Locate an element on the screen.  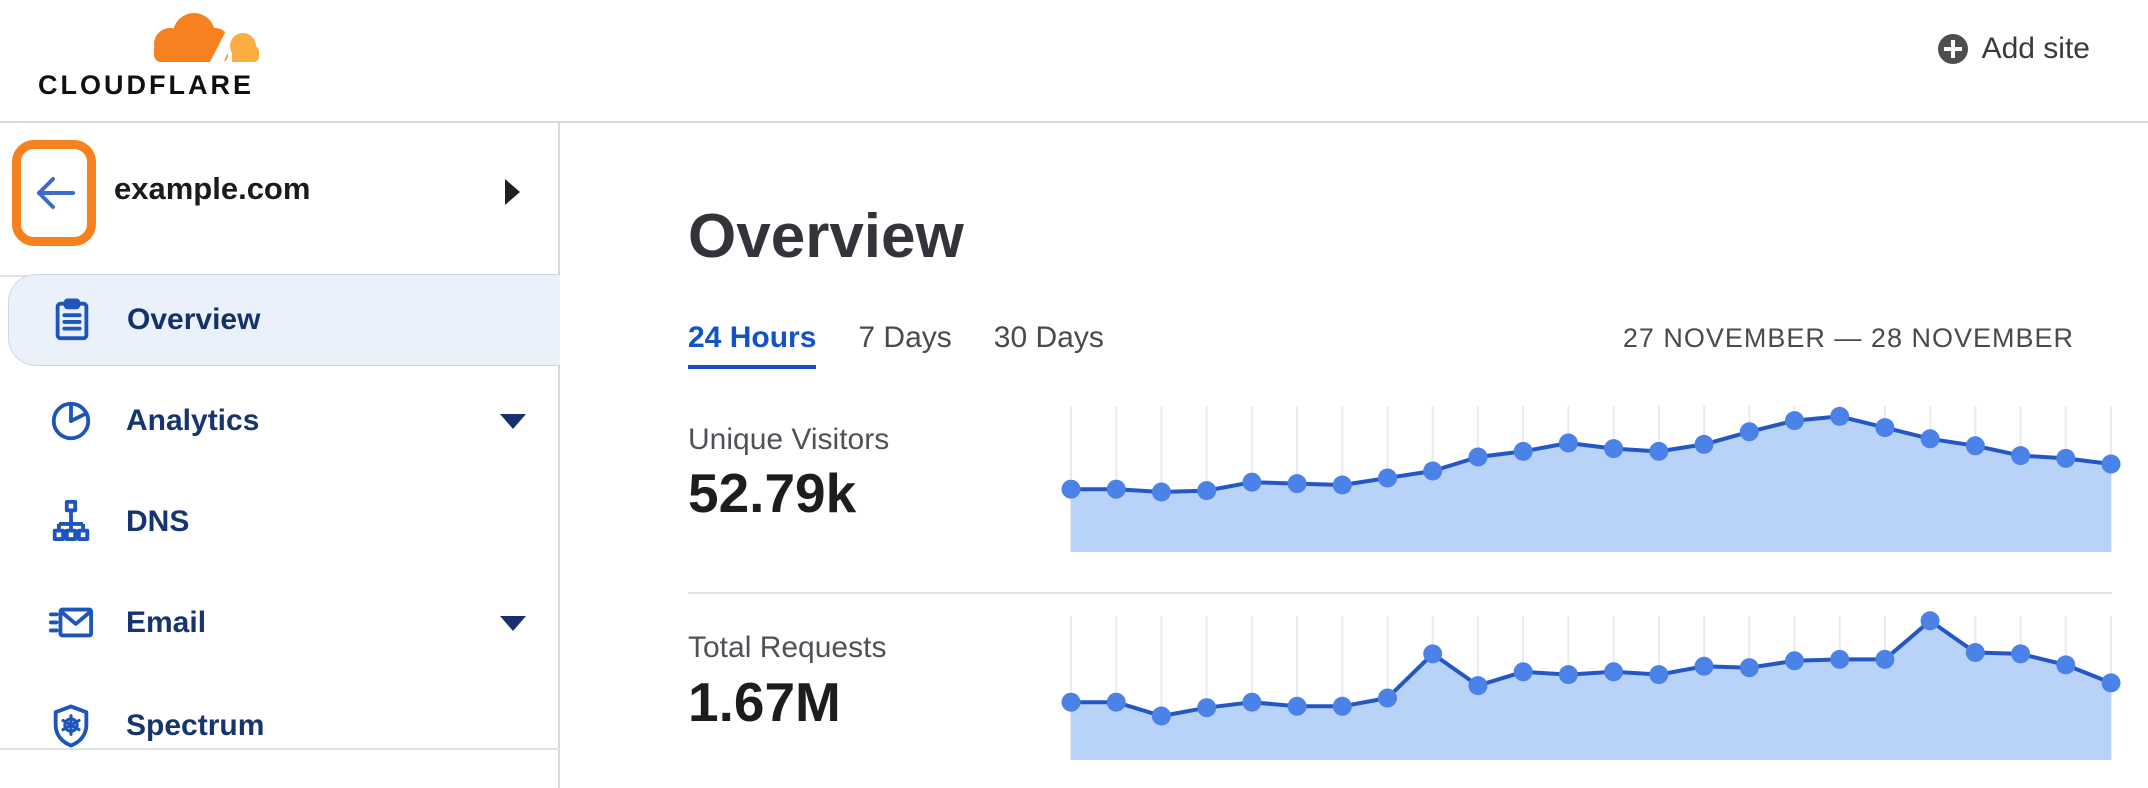
sidebar-item-label: Analytics is located at coordinates (193, 420).